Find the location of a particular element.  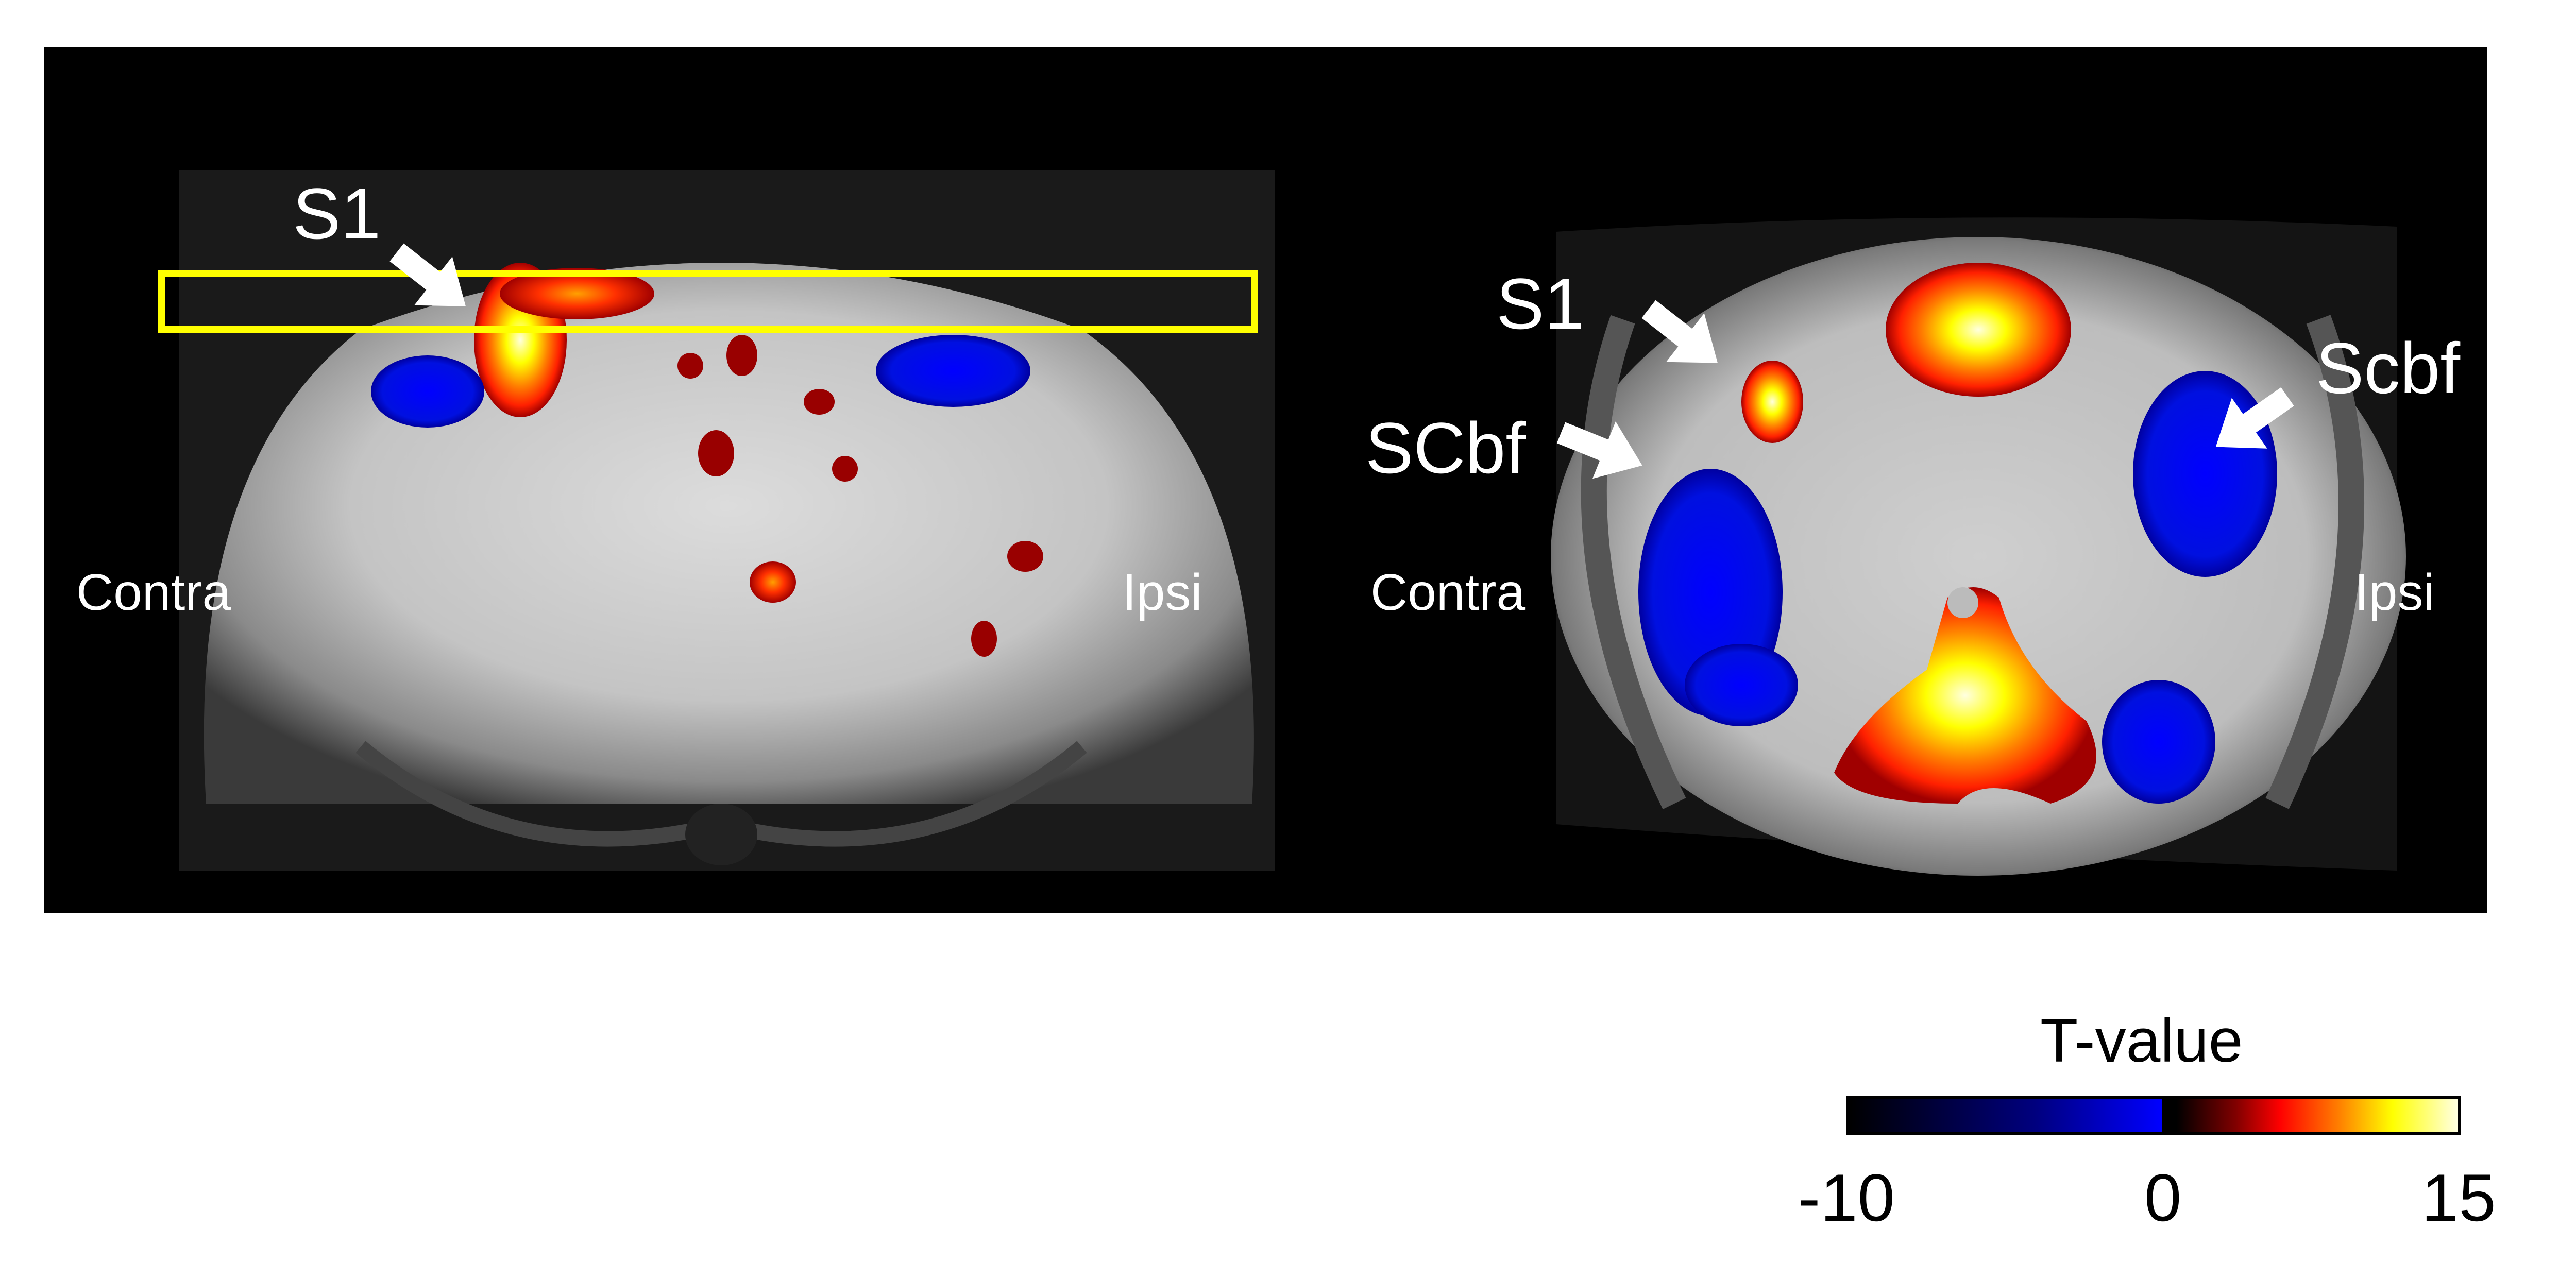

label-contra-left: Contra is located at coordinates (153, 592).